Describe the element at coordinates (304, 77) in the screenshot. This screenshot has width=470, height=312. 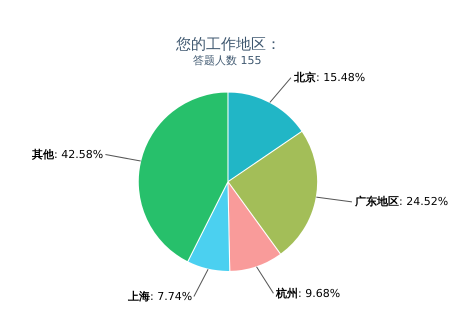
I see `slice-label: 北京` at that location.